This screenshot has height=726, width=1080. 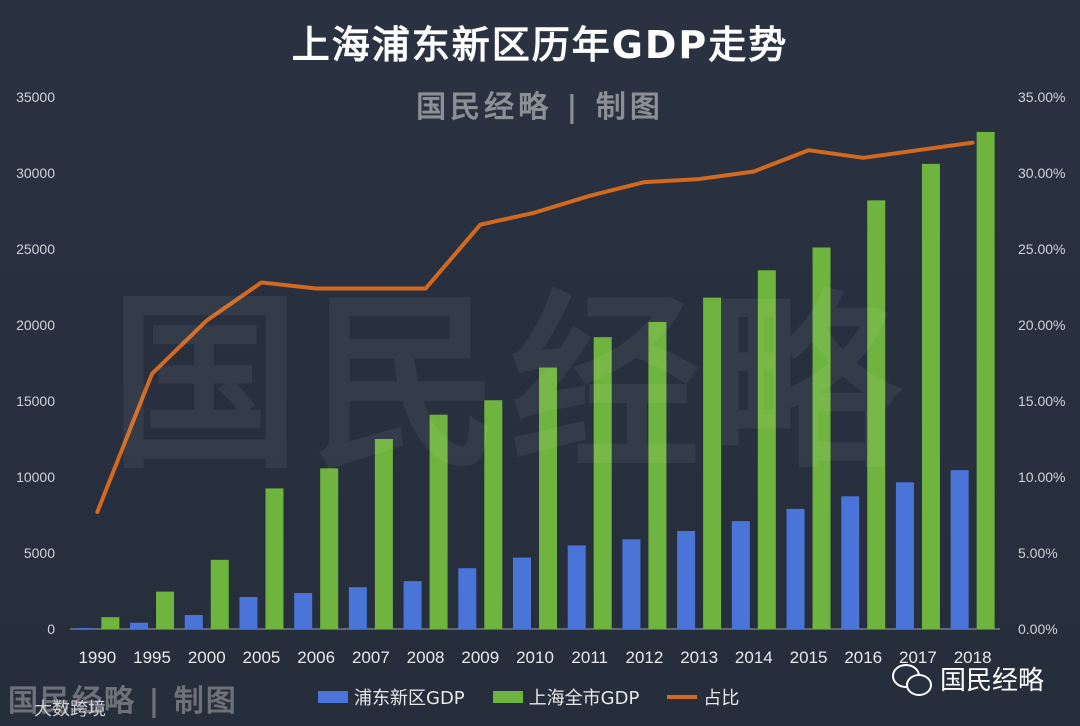 What do you see at coordinates (152, 657) in the screenshot?
I see `x-tick-label: 1995` at bounding box center [152, 657].